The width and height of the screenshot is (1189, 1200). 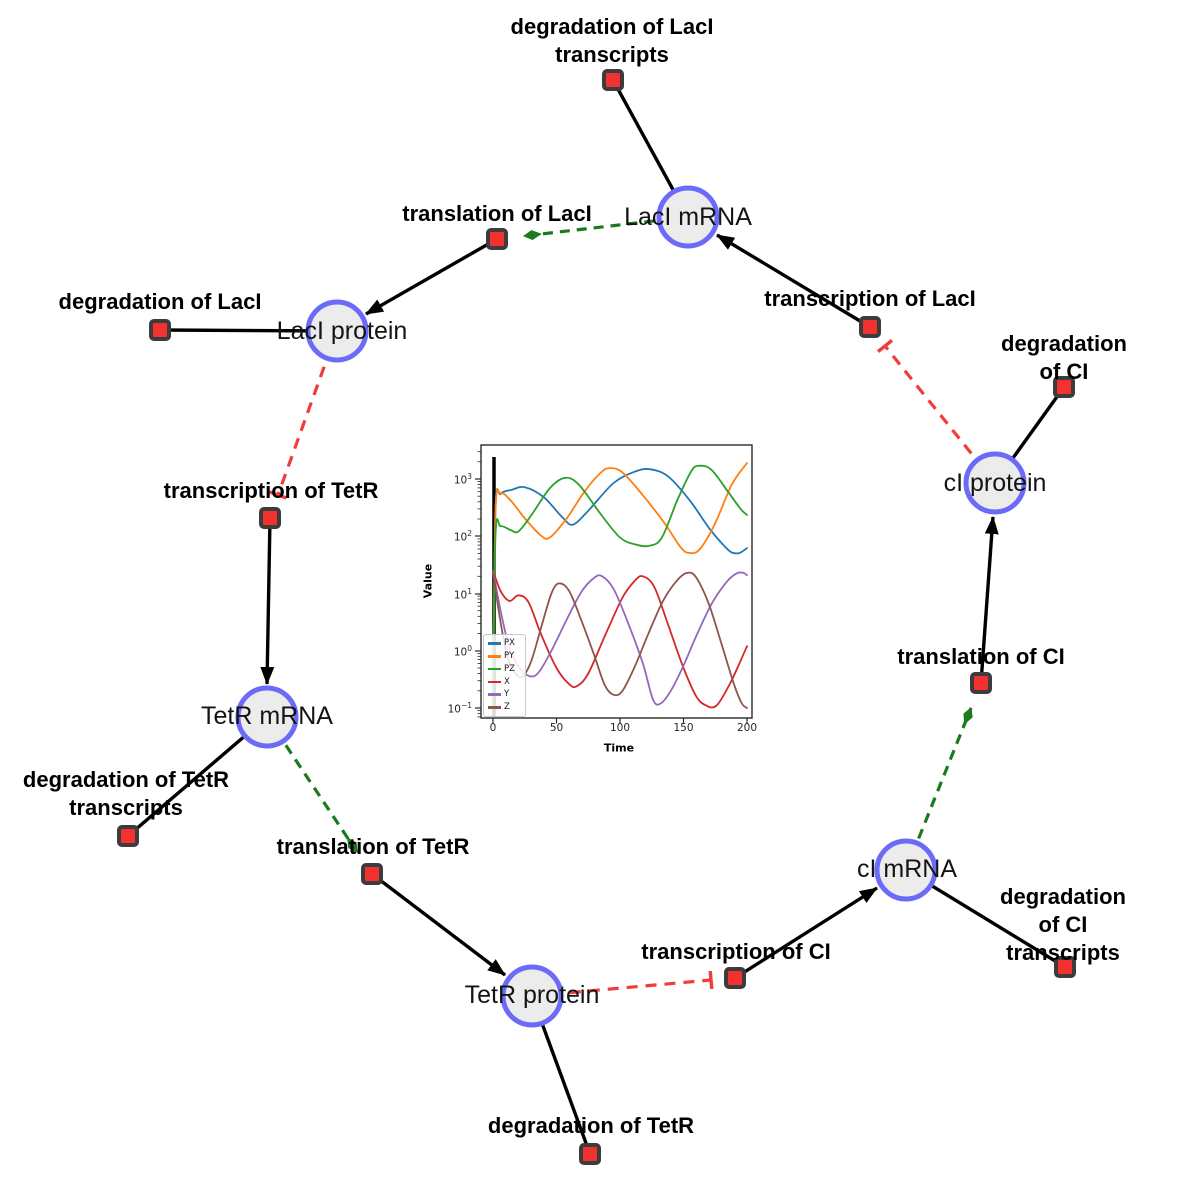 I want to click on reaction-label-transcription-of-laci: transcription of LacI, so click(x=870, y=298).